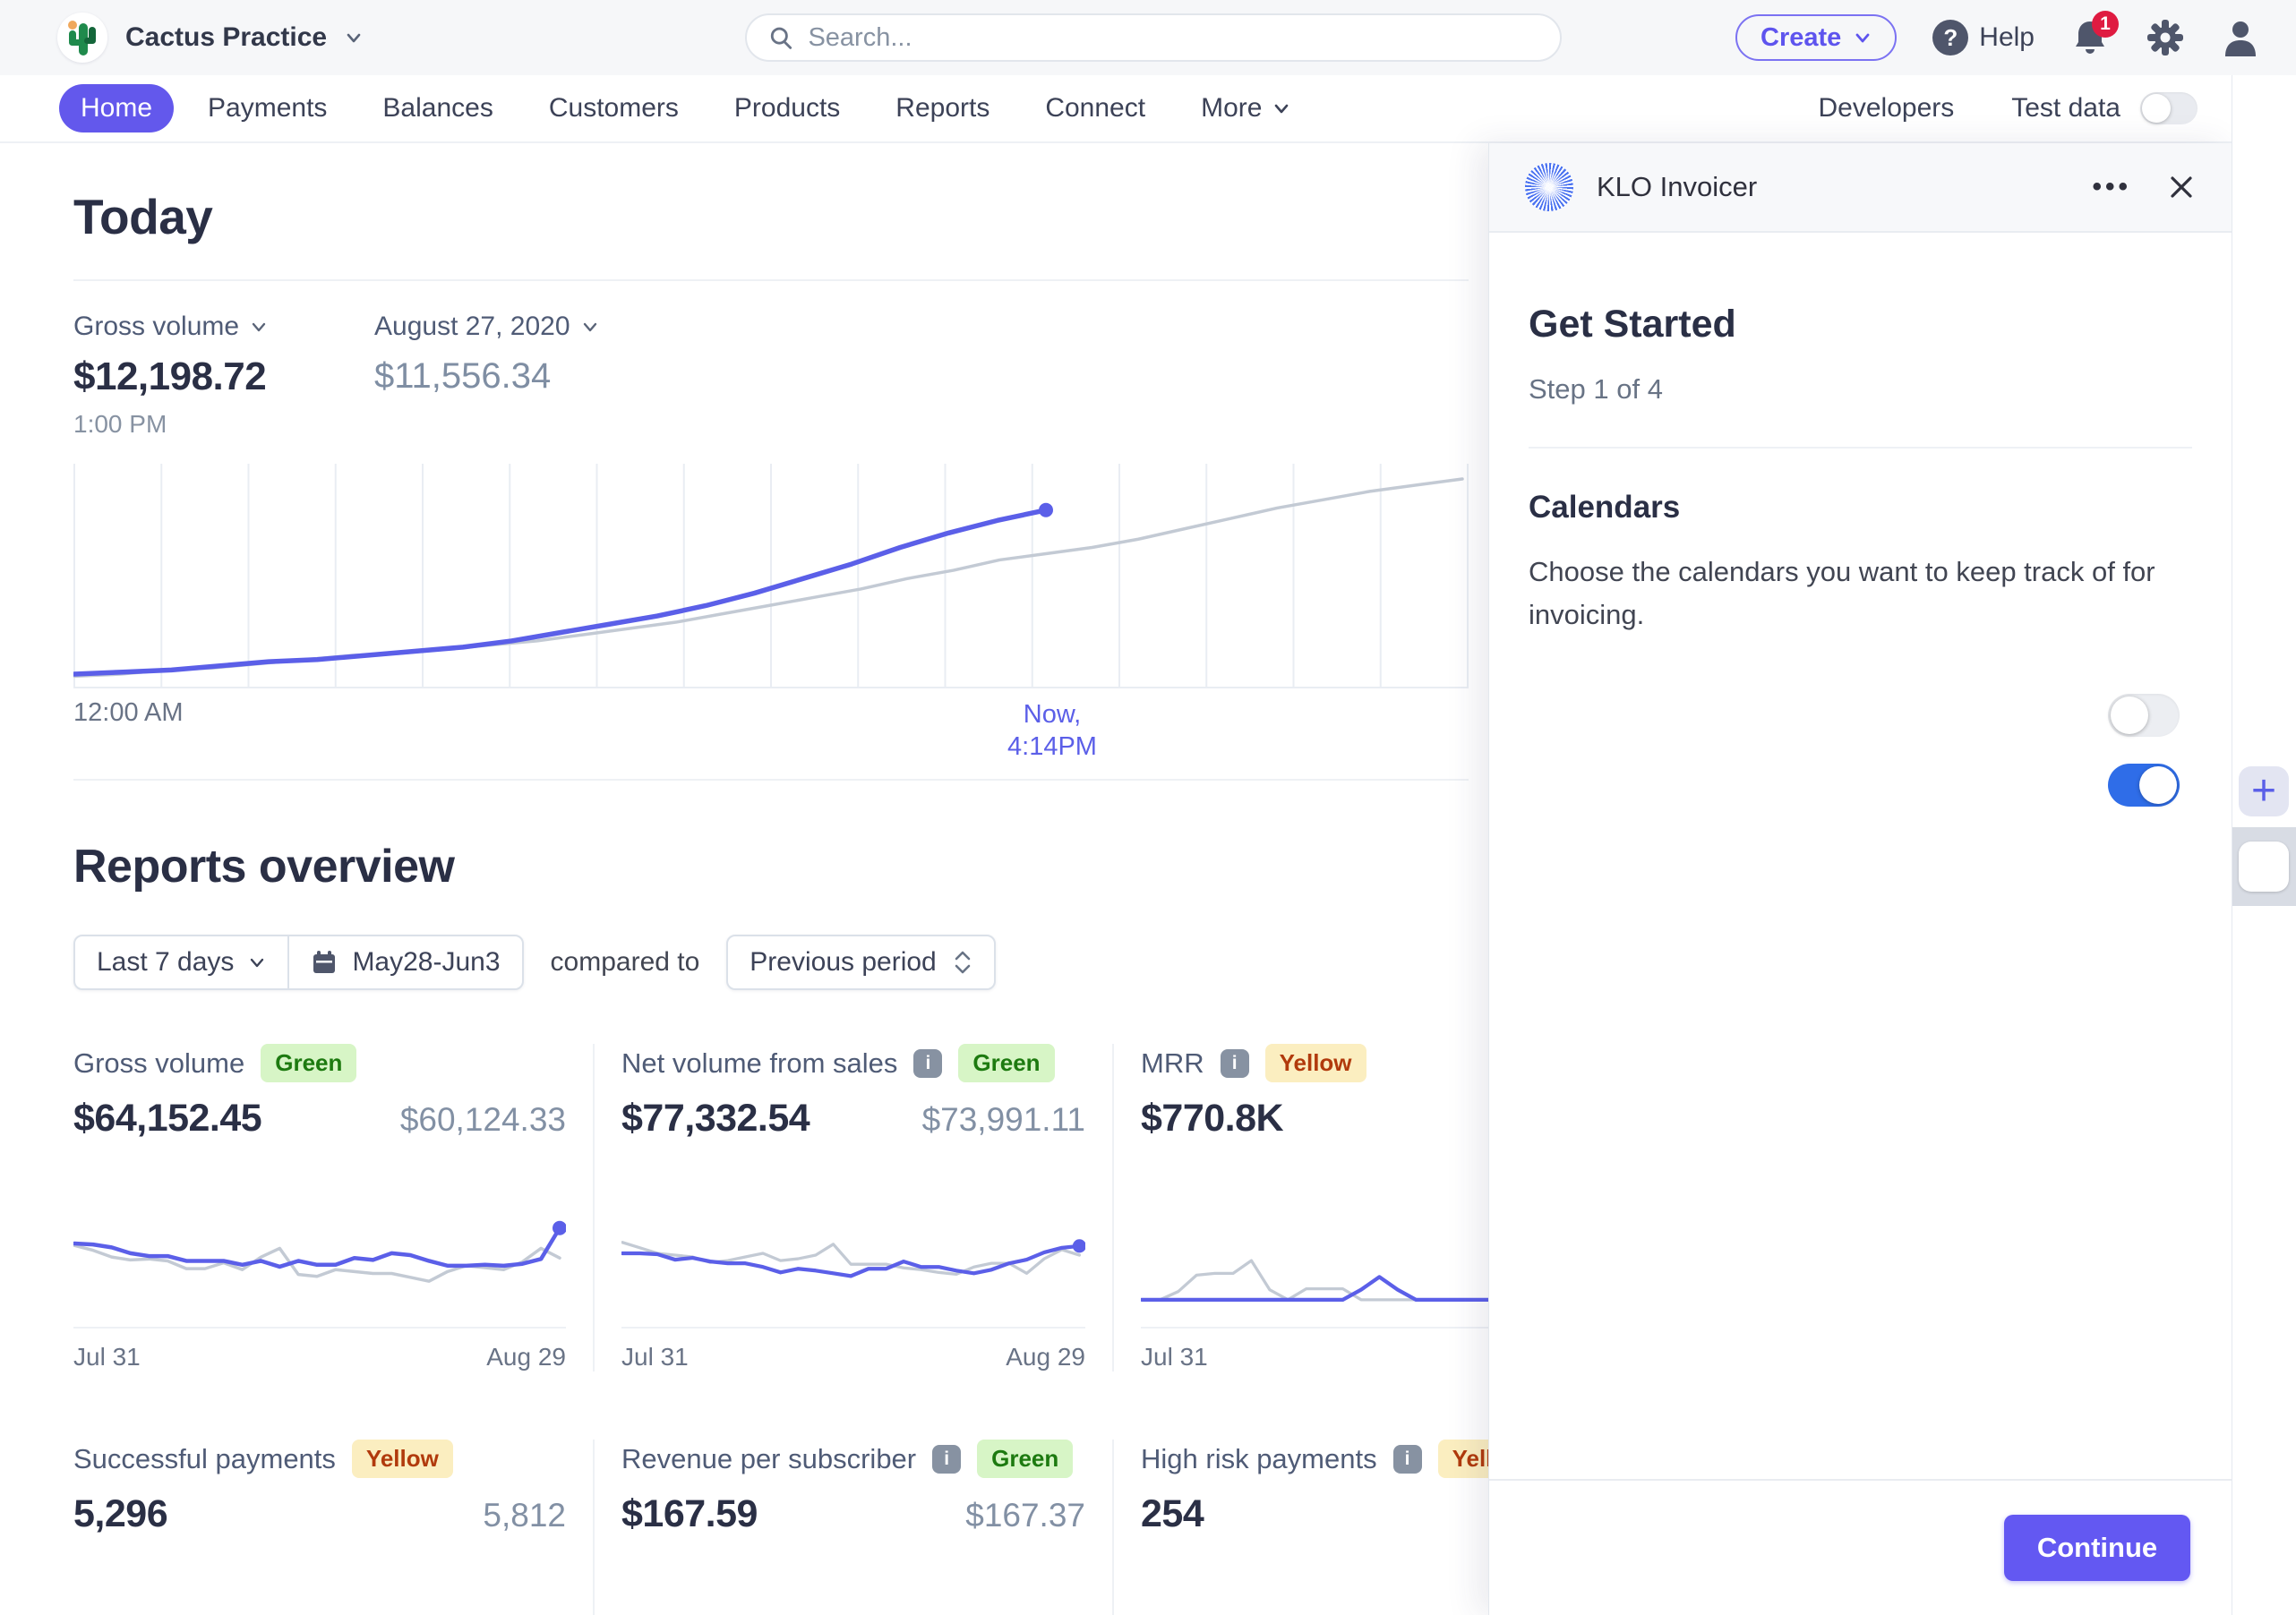 The width and height of the screenshot is (2296, 1615). I want to click on compared-to-label: compared to, so click(625, 962).